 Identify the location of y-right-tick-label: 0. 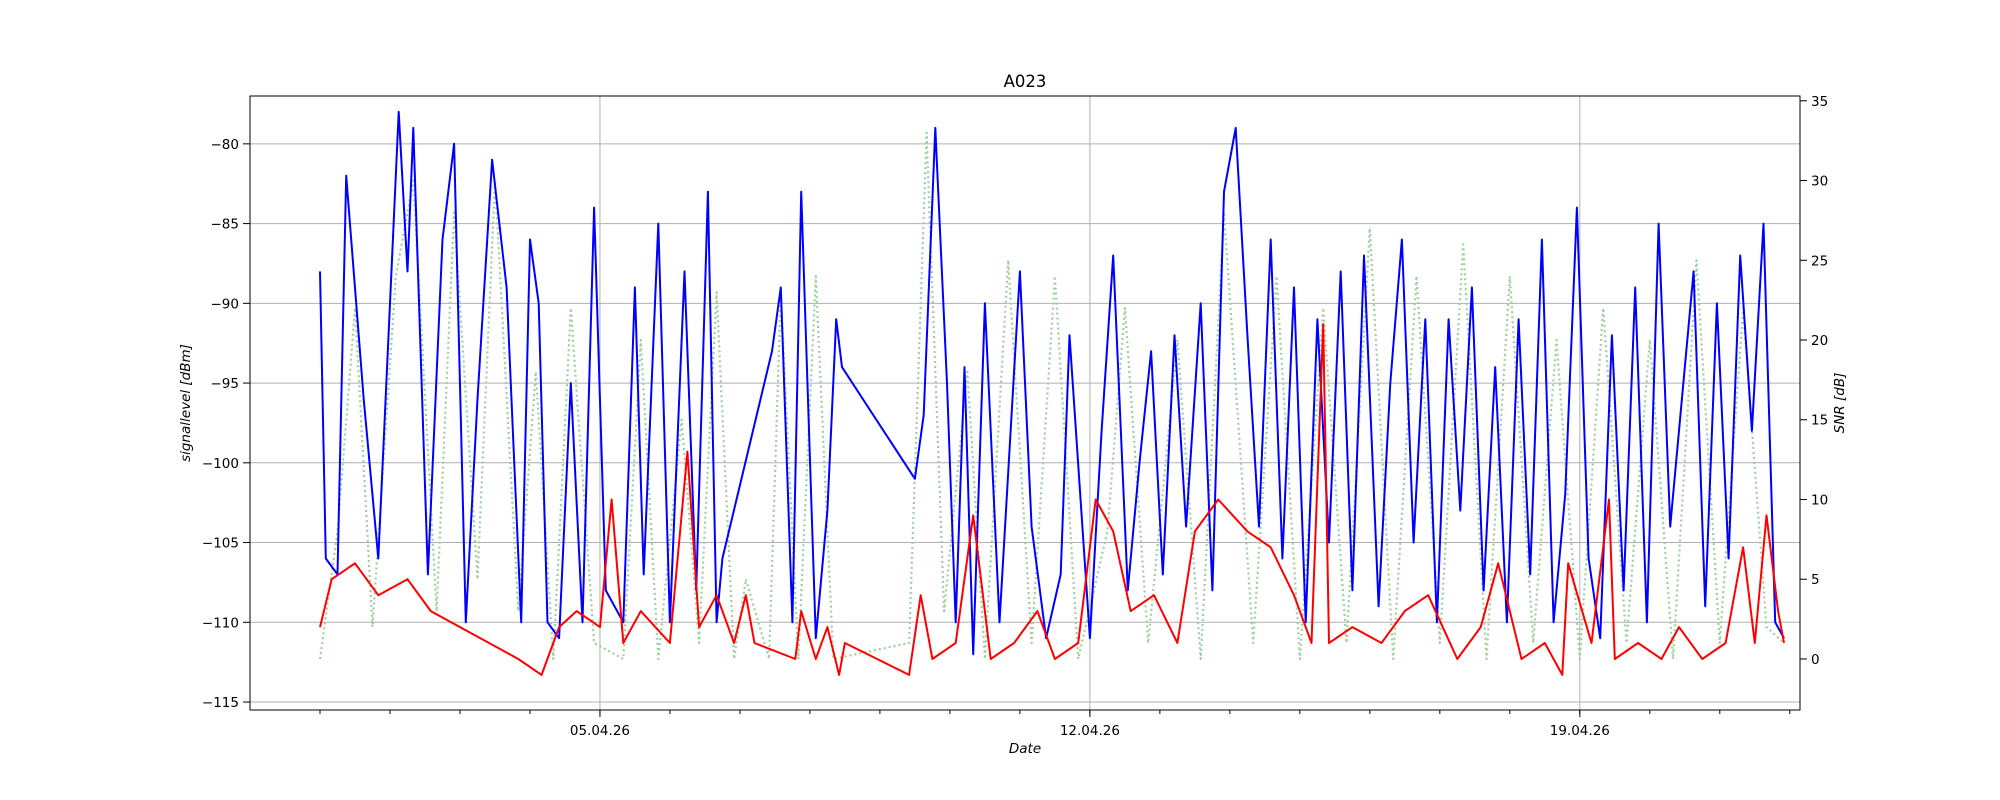
(1815, 660).